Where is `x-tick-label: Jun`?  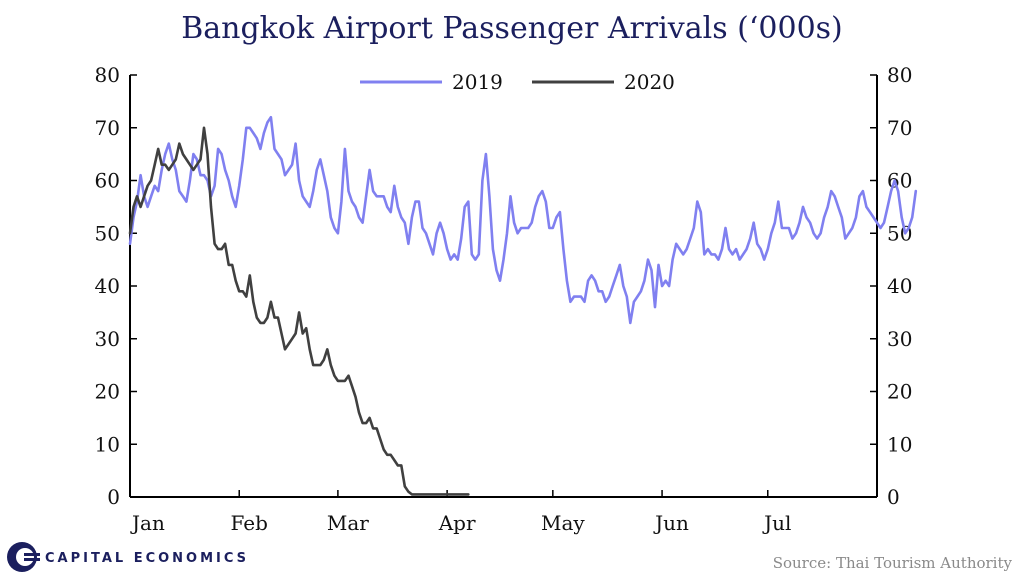 x-tick-label: Jun is located at coordinates (671, 523).